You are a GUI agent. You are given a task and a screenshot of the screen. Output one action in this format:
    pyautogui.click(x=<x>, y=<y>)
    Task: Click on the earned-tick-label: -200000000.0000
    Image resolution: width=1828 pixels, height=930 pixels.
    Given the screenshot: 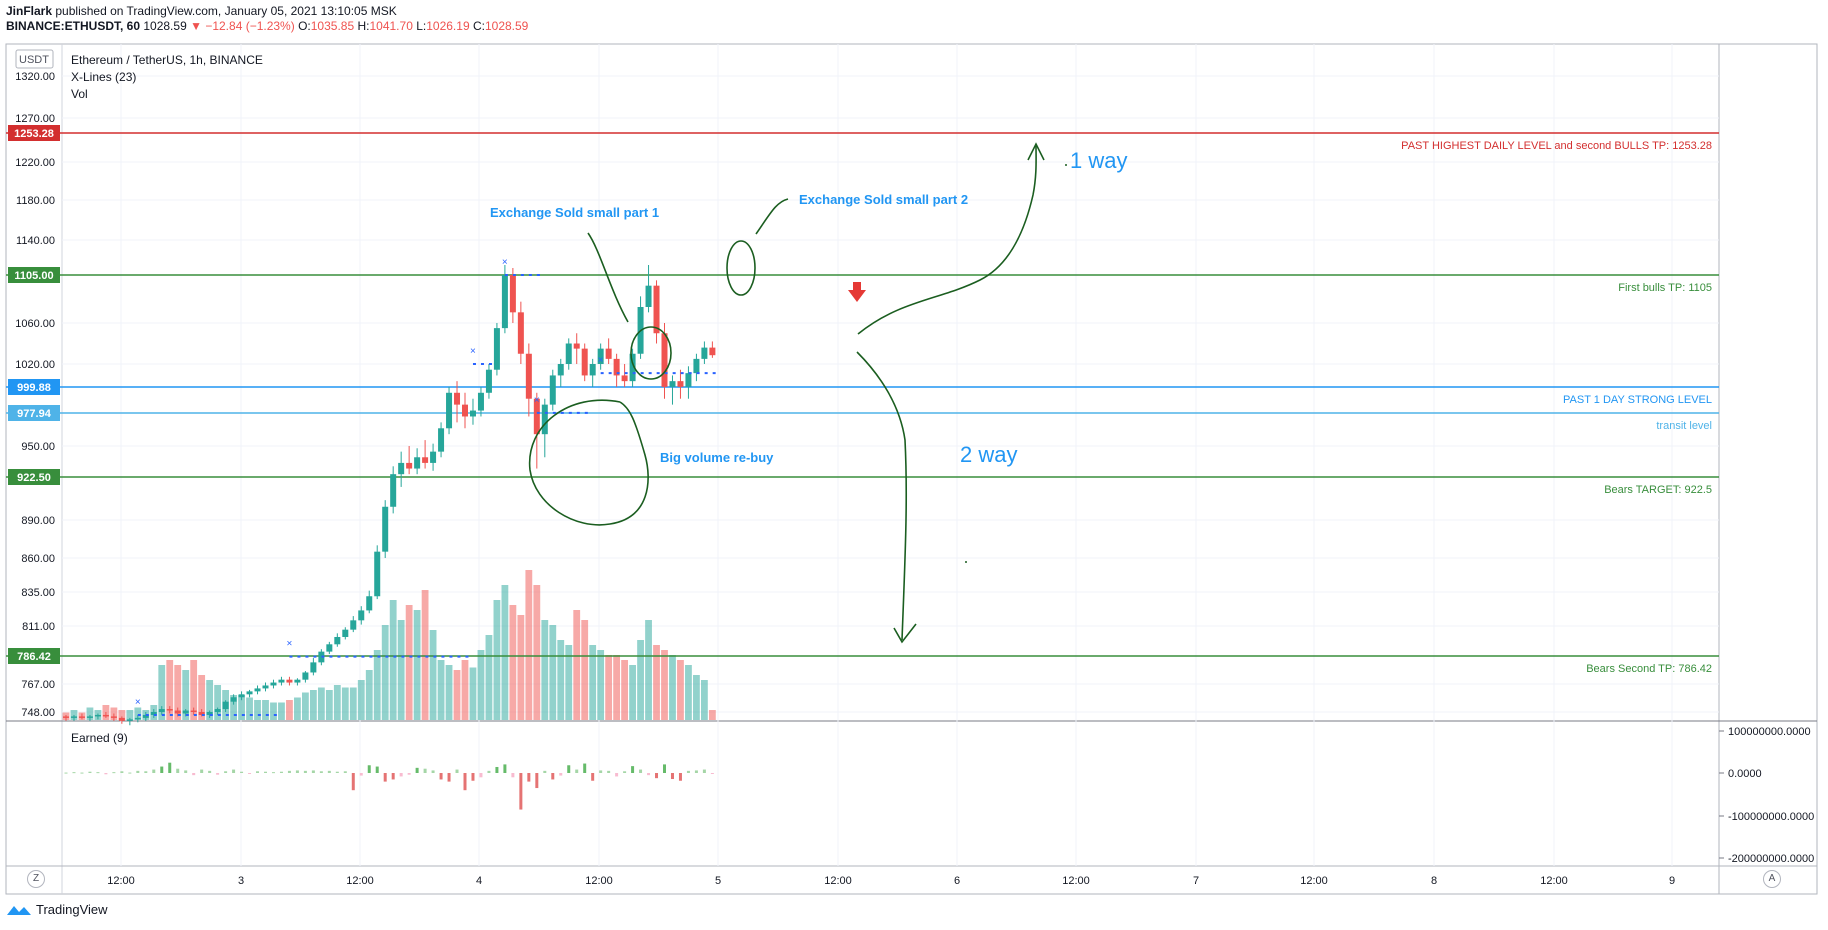 What is the action you would take?
    pyautogui.click(x=1771, y=859)
    